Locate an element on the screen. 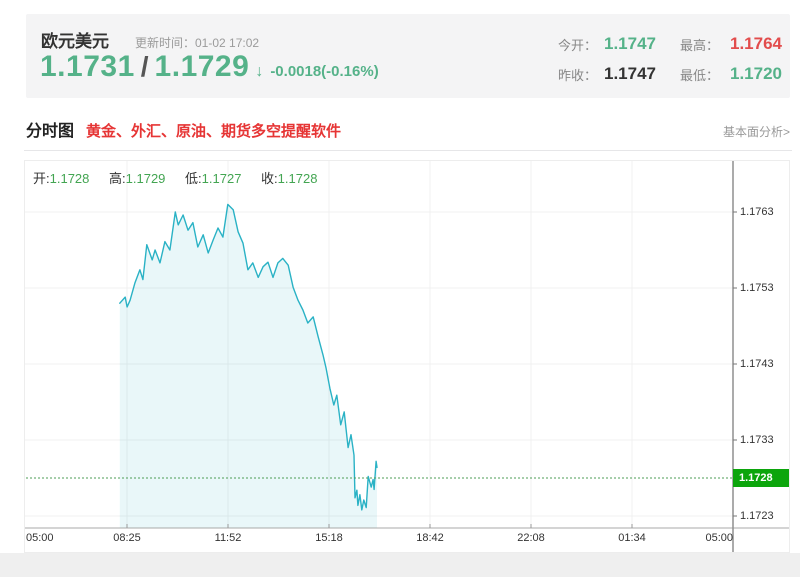 The height and width of the screenshot is (577, 800). down-arrow-icon: ↓ is located at coordinates (259, 71).